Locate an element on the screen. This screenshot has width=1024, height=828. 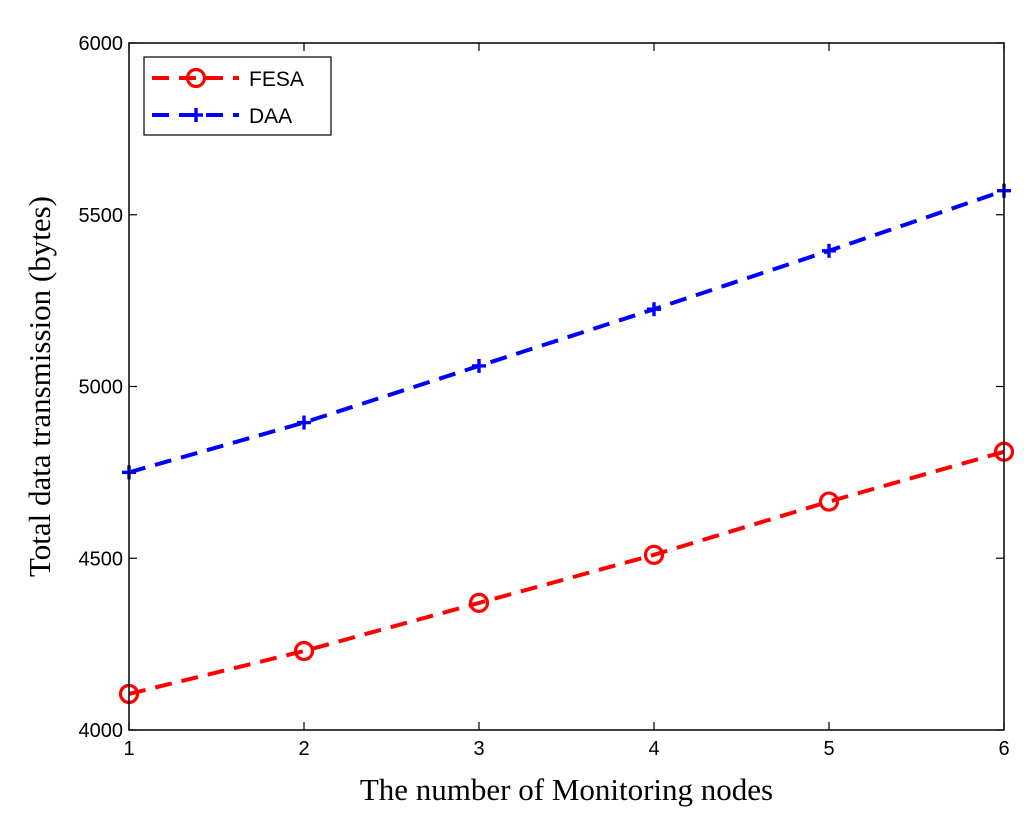
legend-box is located at coordinates (237, 96).